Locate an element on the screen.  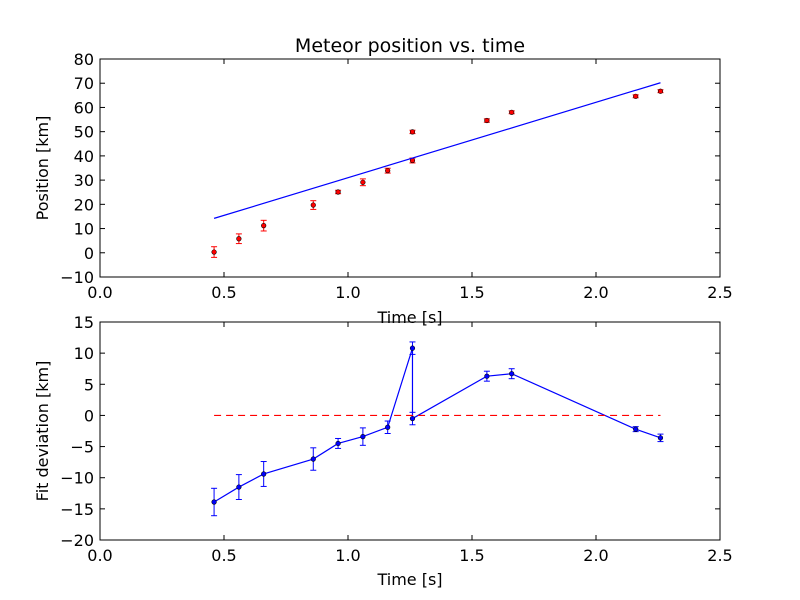
y-tick-label: 15 is located at coordinates (84, 322).